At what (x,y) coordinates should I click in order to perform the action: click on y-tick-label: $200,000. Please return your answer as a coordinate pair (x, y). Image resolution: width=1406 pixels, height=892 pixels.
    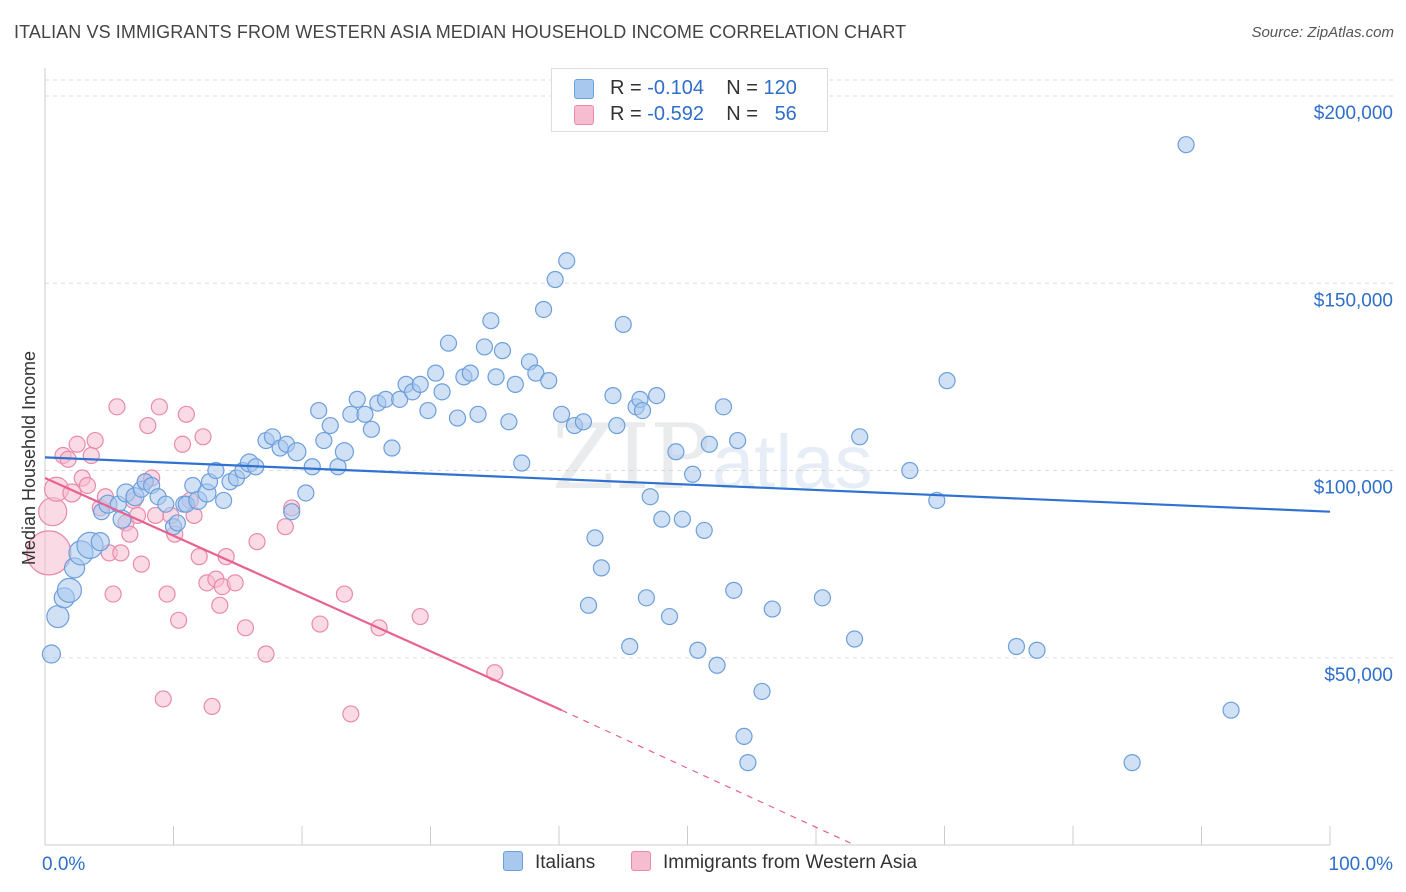
    Looking at the image, I should click on (1353, 113).